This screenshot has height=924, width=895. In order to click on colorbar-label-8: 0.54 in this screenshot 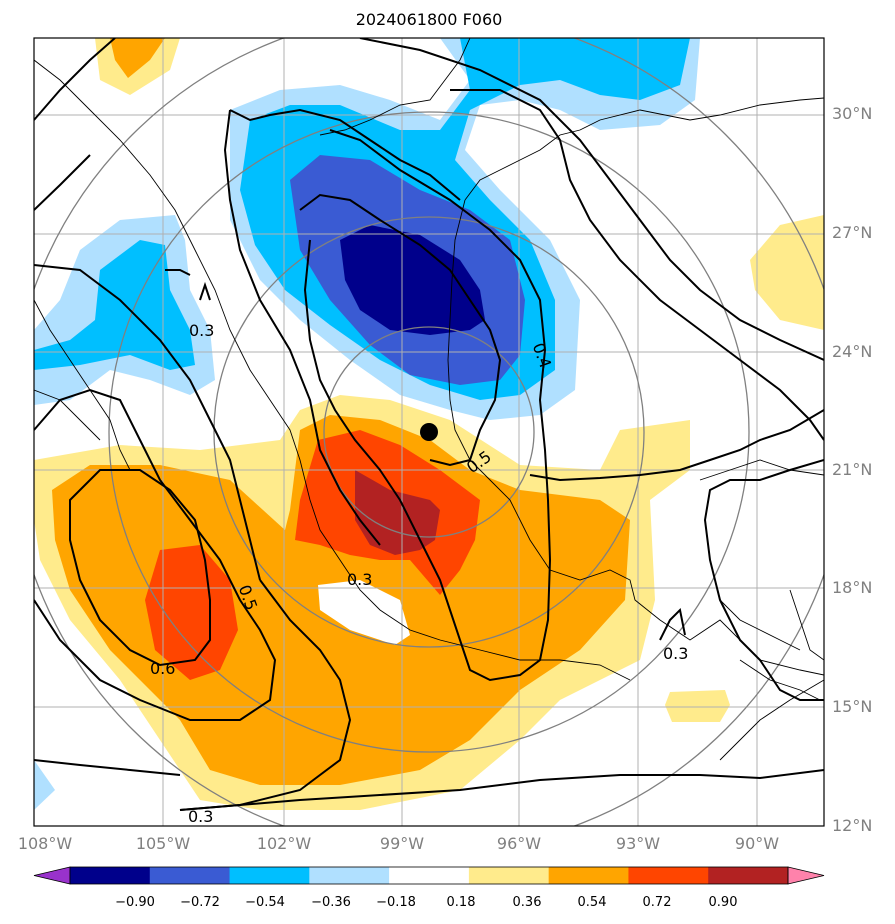, I will do `click(592, 902)`.